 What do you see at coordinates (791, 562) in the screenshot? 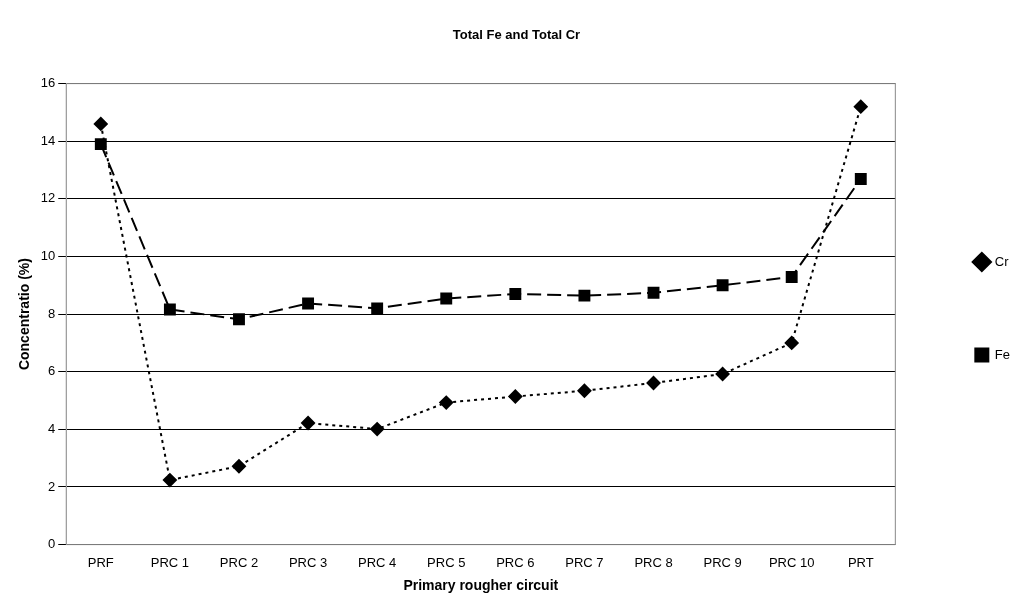
I see `x-tick-label: PRC 10` at bounding box center [791, 562].